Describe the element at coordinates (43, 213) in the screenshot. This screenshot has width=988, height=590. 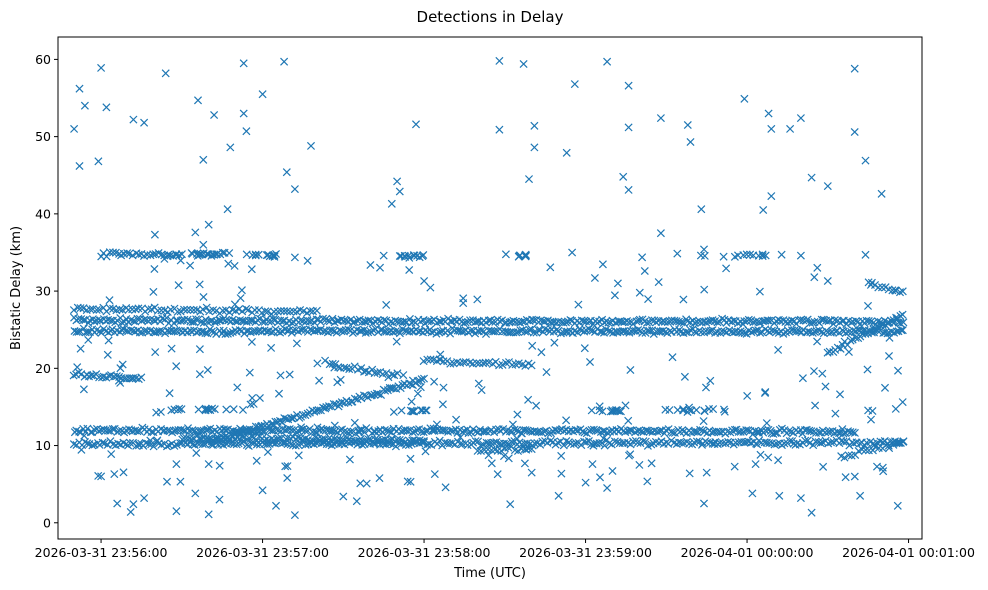
I see `y-tick-label: 40` at that location.